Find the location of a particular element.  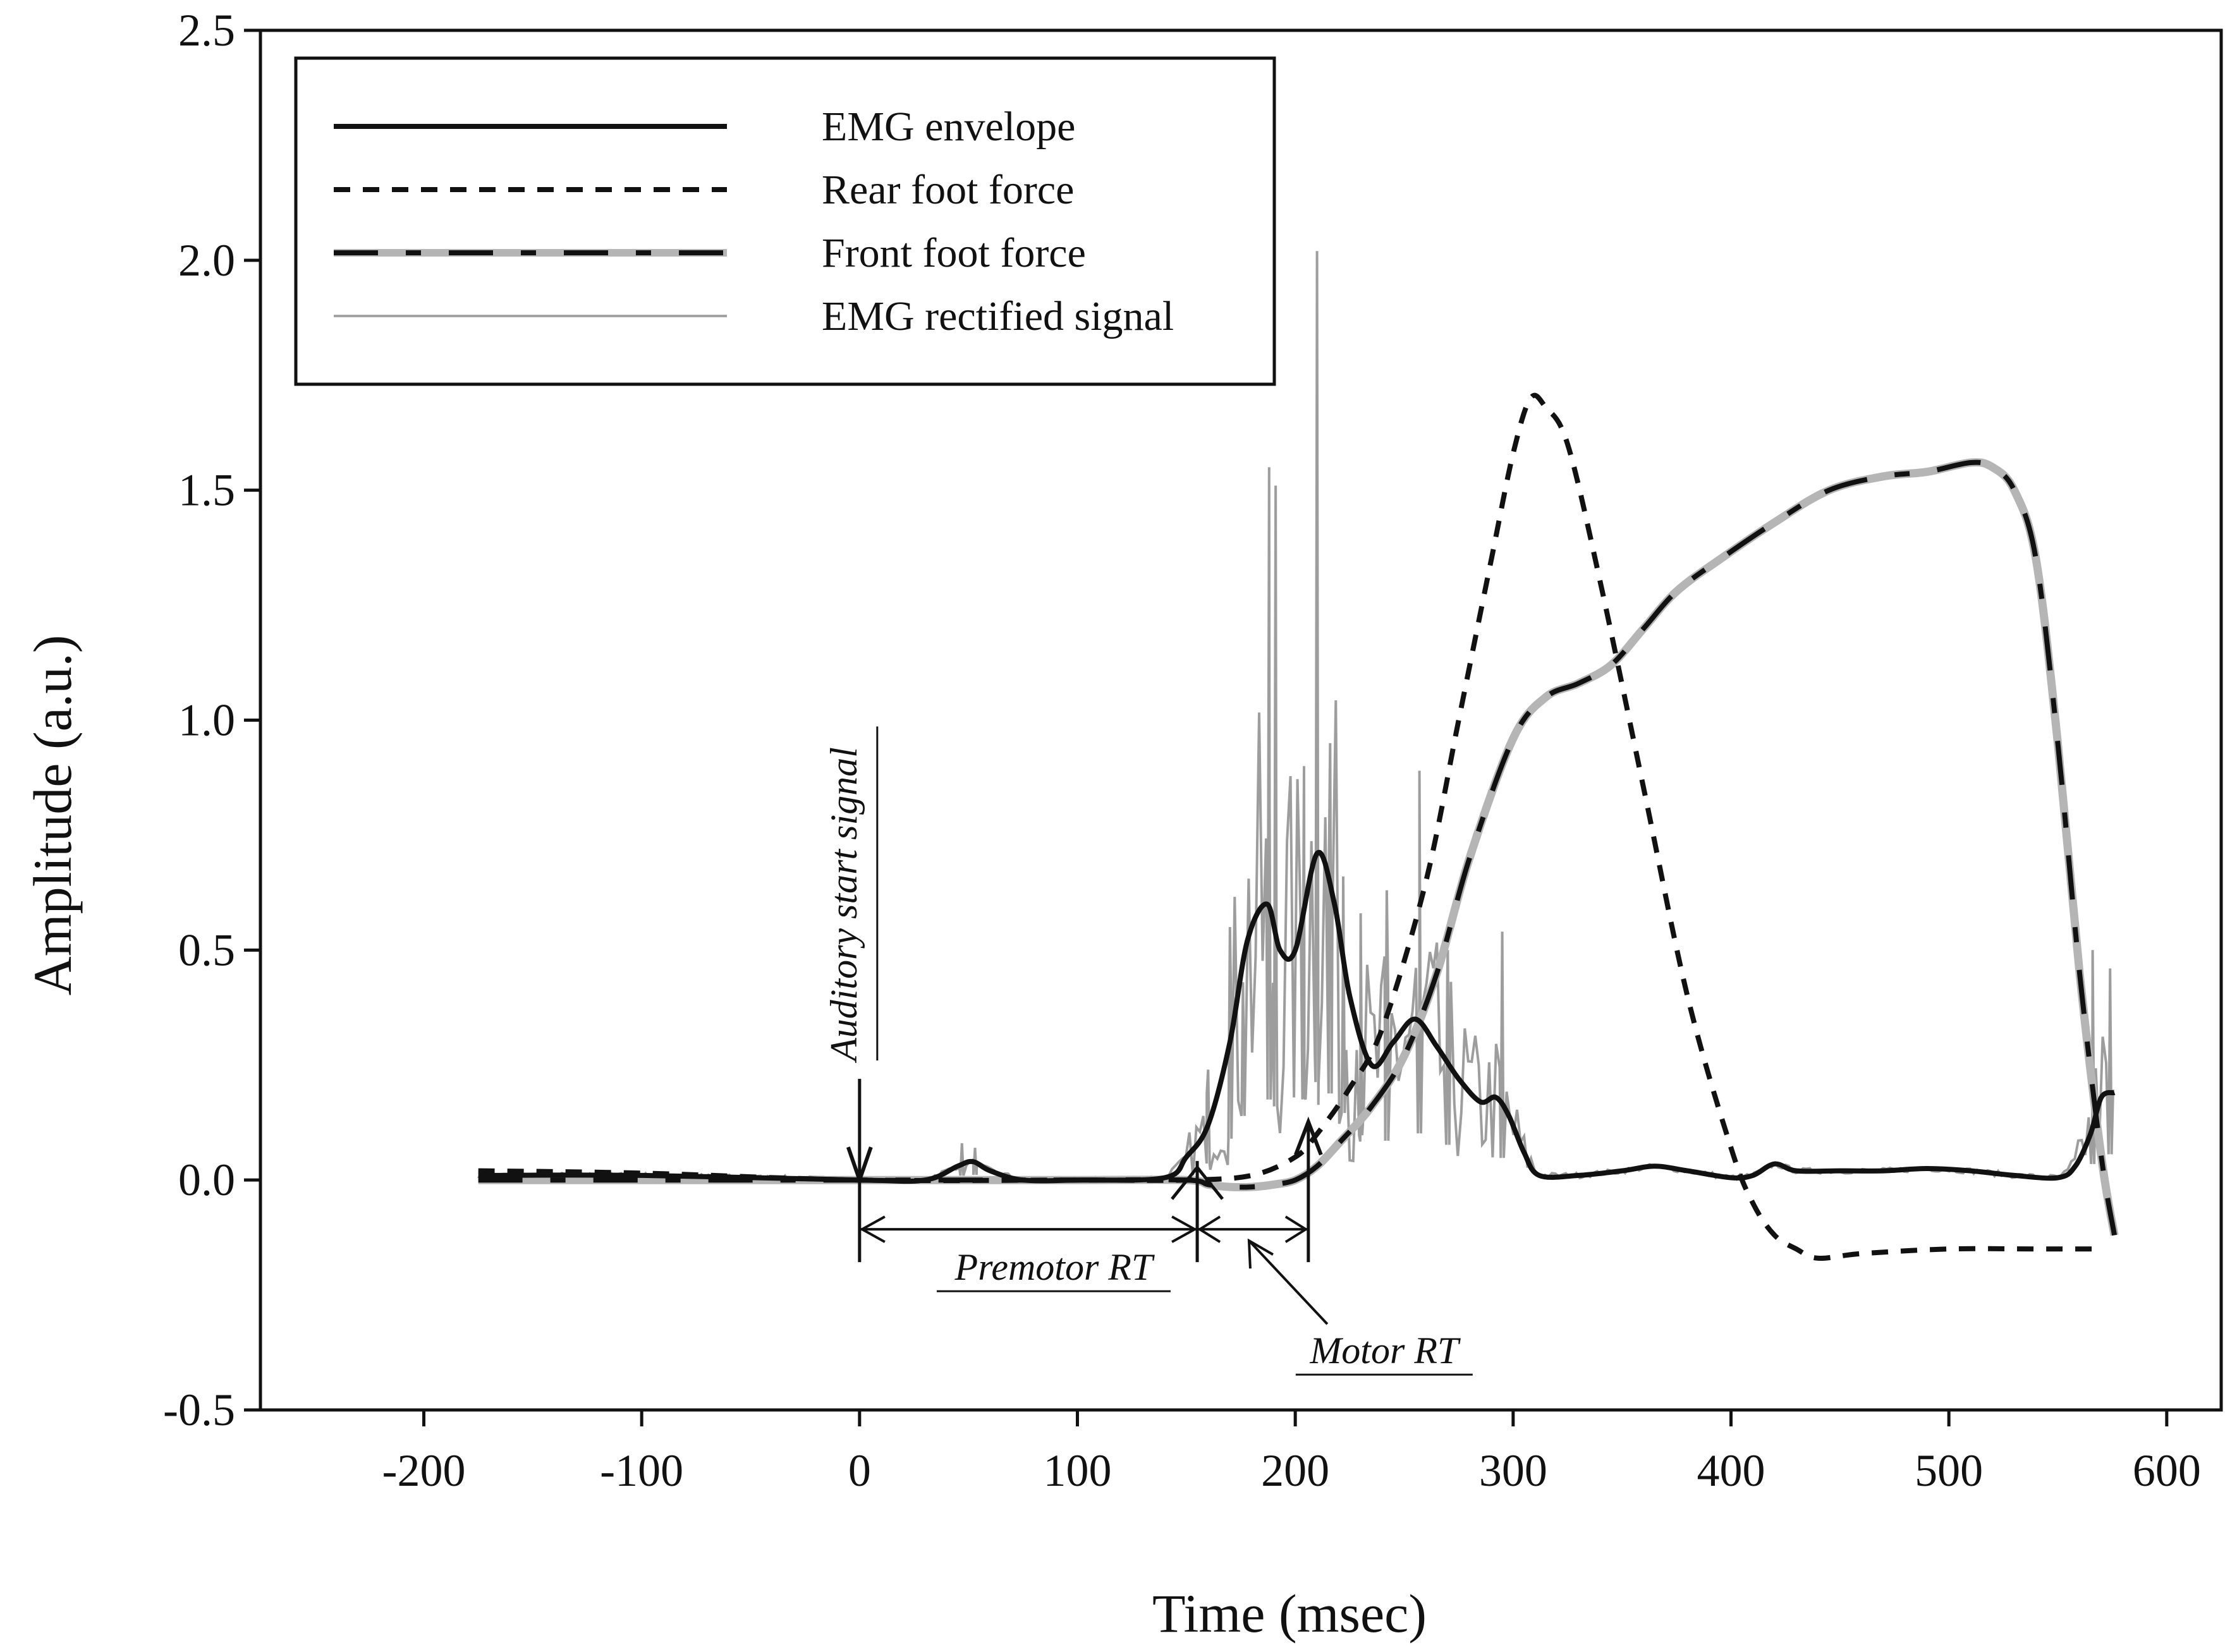

y-tick-label: 1.5 is located at coordinates (206, 490).